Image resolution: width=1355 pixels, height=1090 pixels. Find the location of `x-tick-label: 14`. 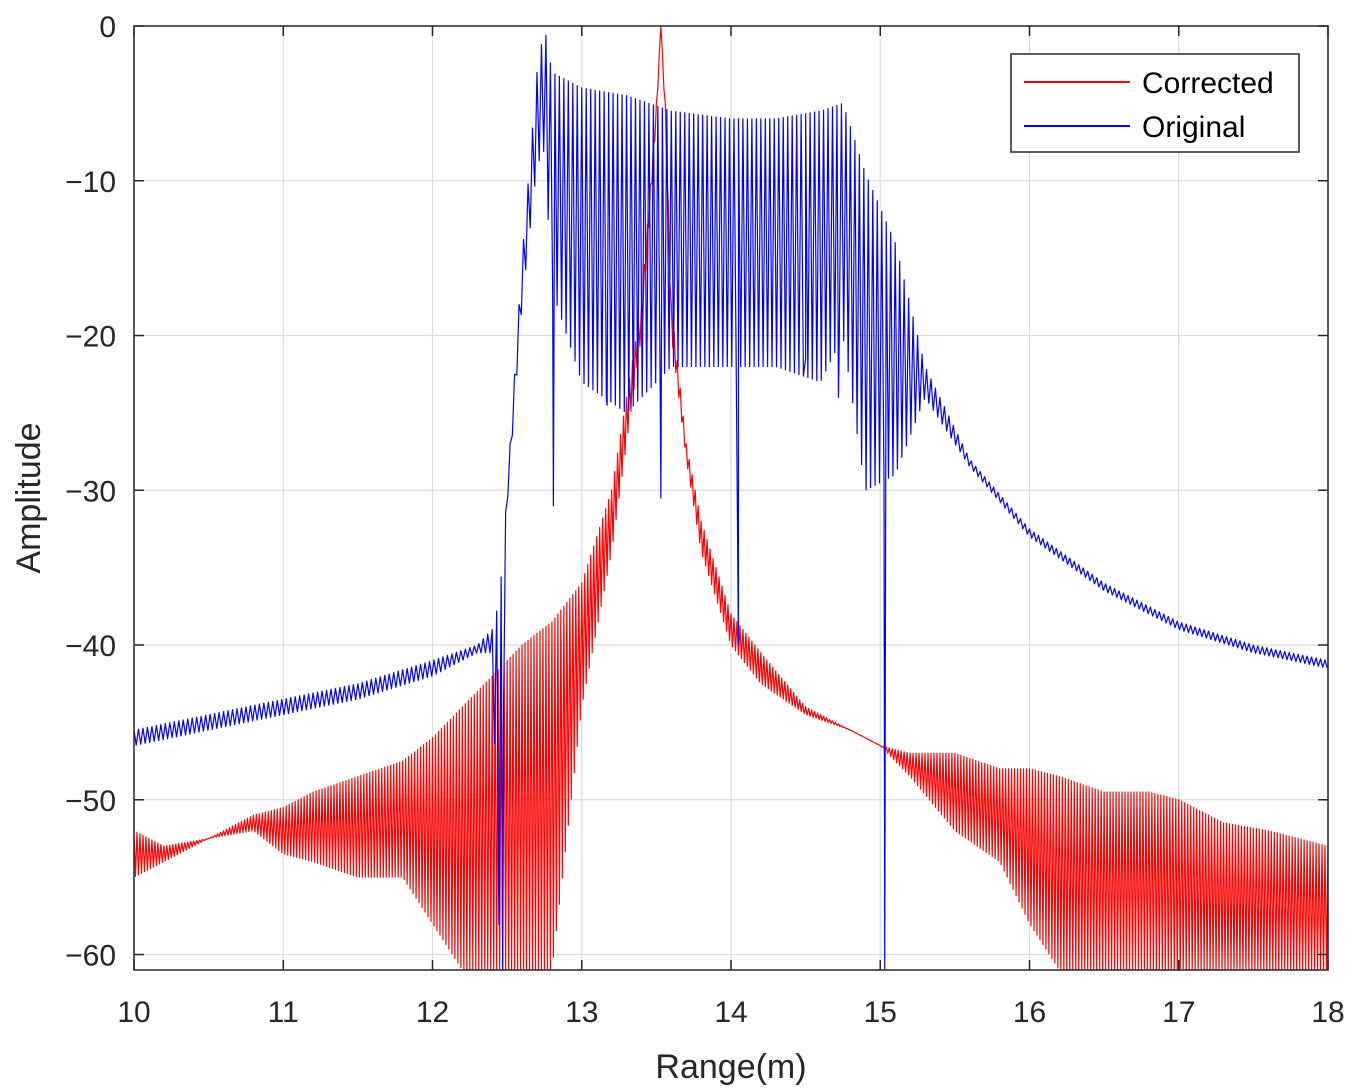

x-tick-label: 14 is located at coordinates (730, 1012).